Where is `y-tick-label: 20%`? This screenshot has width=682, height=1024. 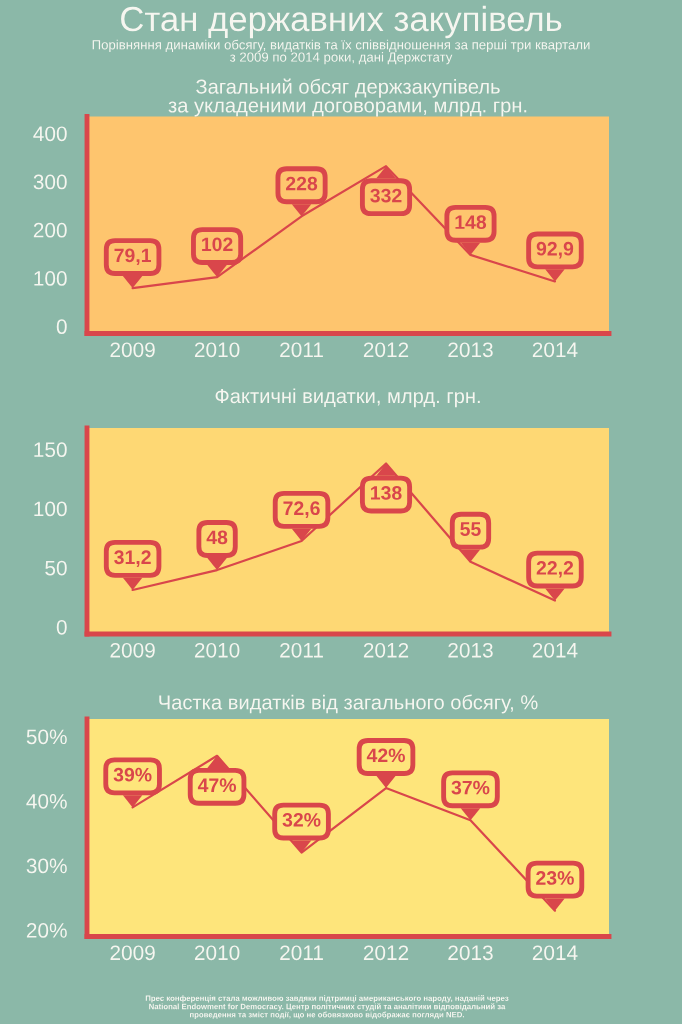
y-tick-label: 20% is located at coordinates (46, 930).